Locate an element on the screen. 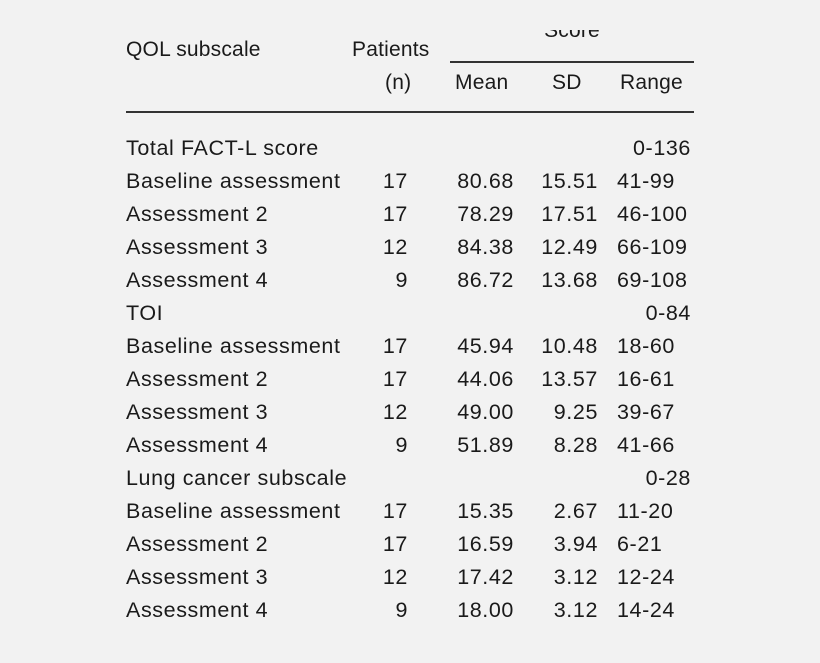 Image resolution: width=820 pixels, height=663 pixels. row-sd: 3.94 is located at coordinates (575, 544).